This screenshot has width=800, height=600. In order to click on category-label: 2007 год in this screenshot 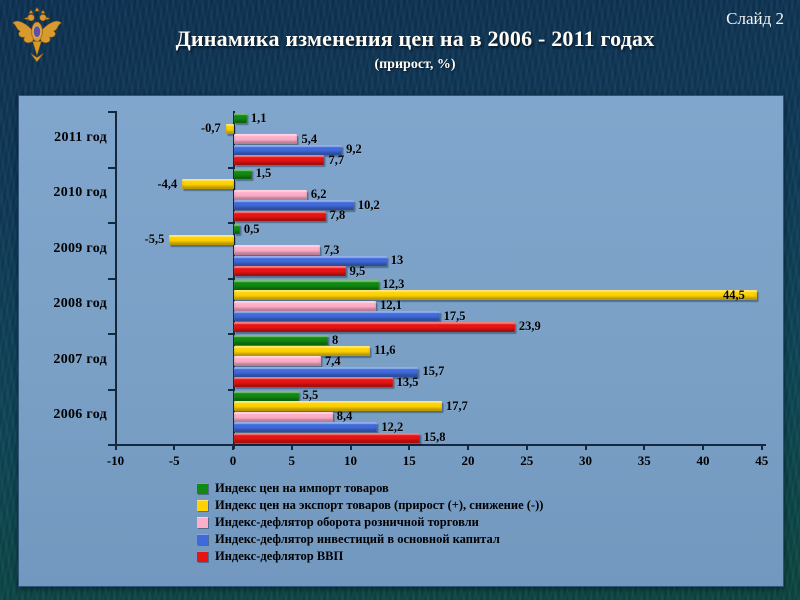, I will do `click(80, 359)`.